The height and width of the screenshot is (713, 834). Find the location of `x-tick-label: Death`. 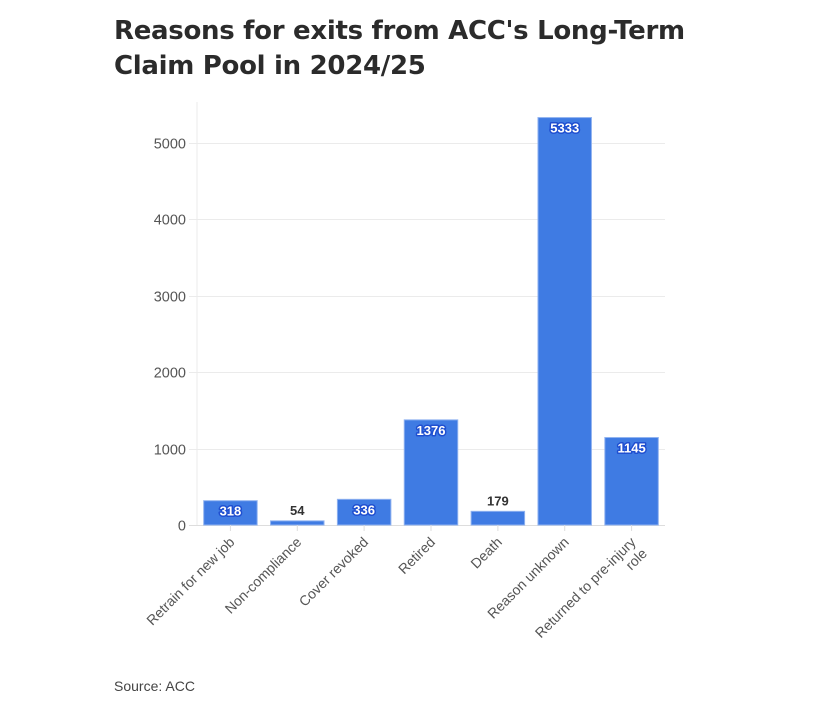

x-tick-label: Death is located at coordinates (486, 553).